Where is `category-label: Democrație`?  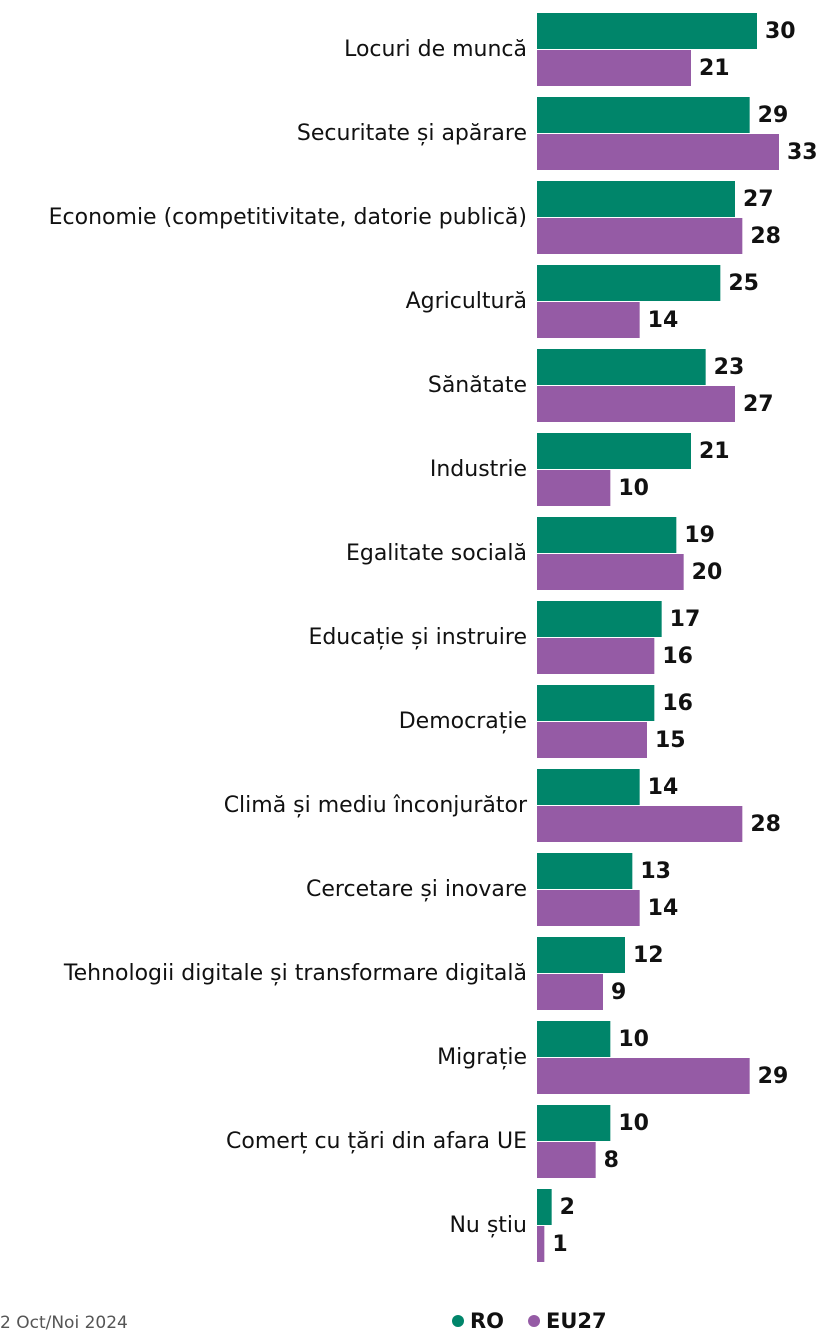
category-label: Democrație is located at coordinates (463, 721).